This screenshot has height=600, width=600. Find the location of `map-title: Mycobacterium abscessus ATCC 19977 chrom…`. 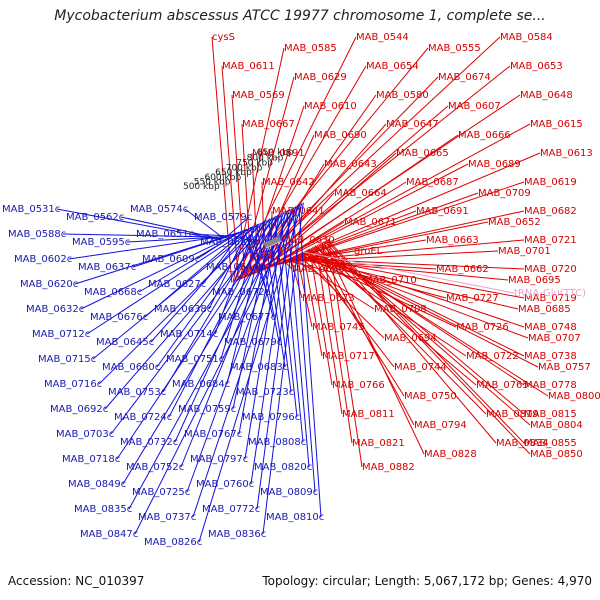

map-title: Mycobacterium abscessus ATCC 19977 chrom… is located at coordinates (300, 16).